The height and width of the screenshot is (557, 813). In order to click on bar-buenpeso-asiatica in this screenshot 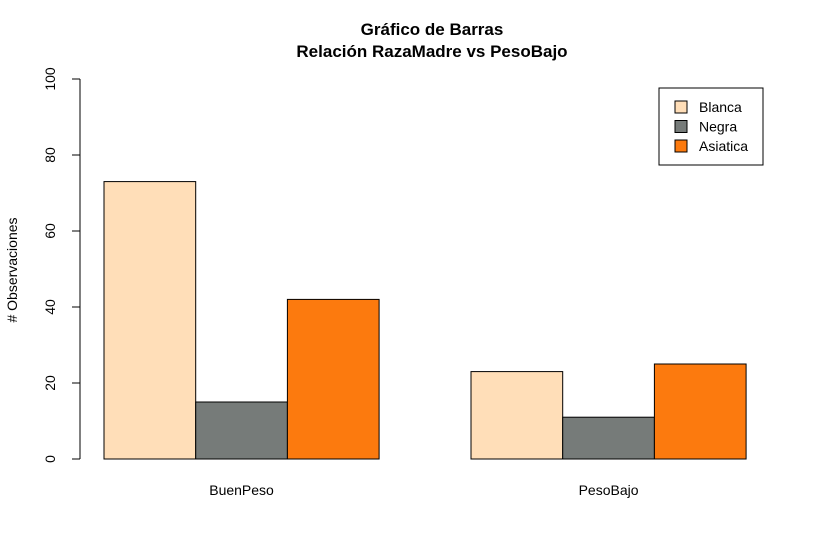, I will do `click(333, 379)`.